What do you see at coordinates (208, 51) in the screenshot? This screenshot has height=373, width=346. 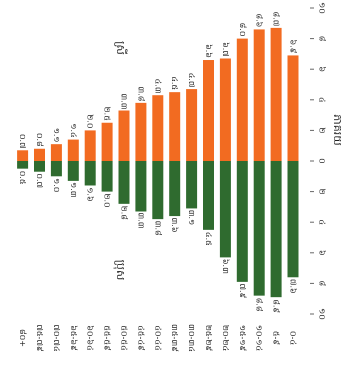 I see `value-label: ៦.៦` at bounding box center [208, 51].